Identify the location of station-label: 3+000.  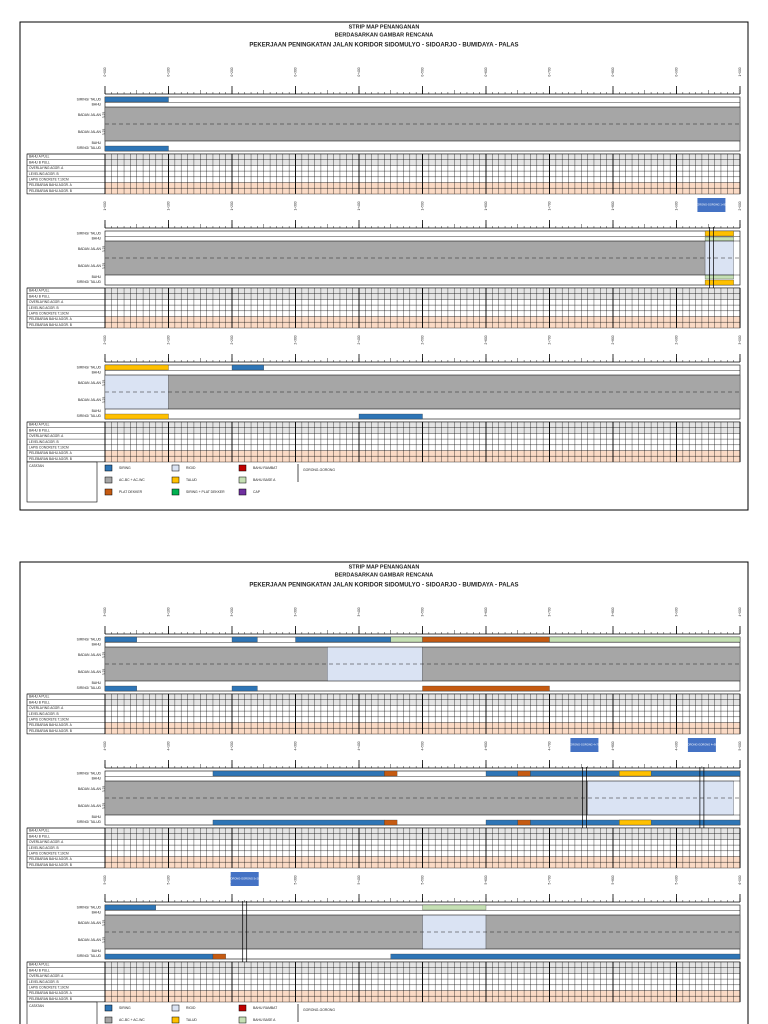
(740, 339).